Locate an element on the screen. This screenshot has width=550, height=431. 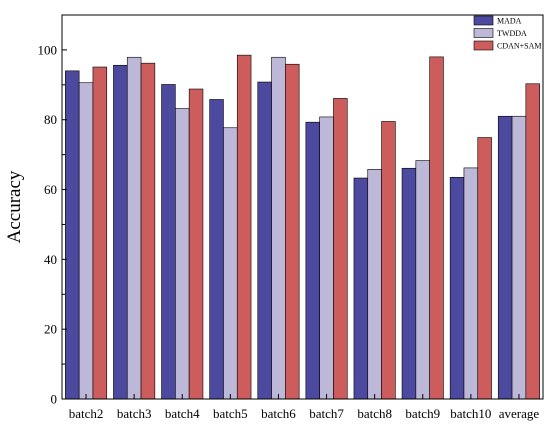
x-tick-label: batch8 is located at coordinates (374, 413).